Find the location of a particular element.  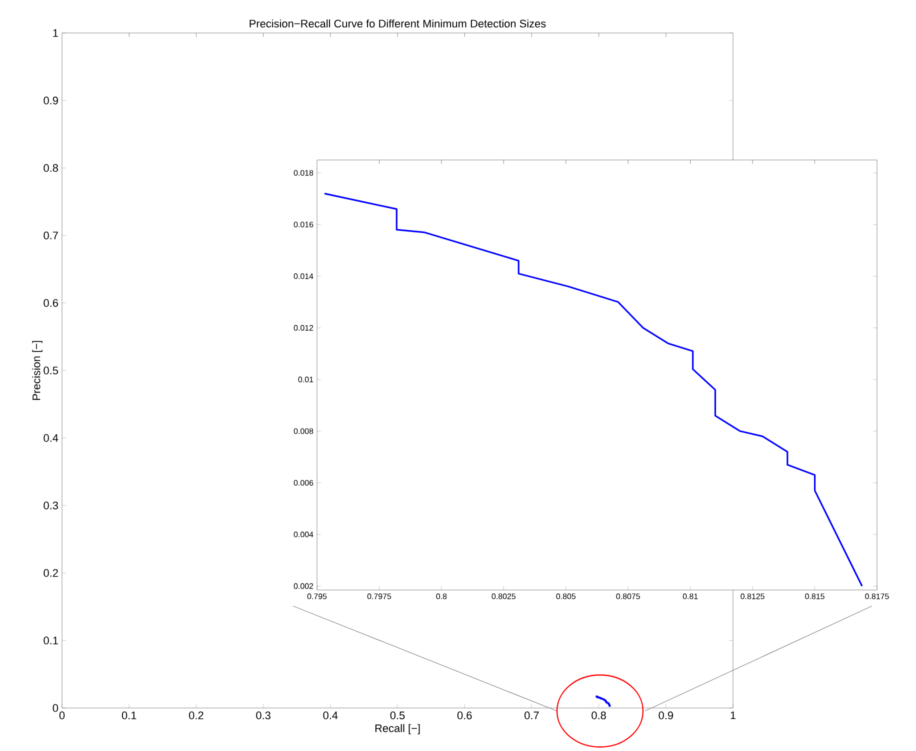

x-tick-label: 0.8 is located at coordinates (599, 716).